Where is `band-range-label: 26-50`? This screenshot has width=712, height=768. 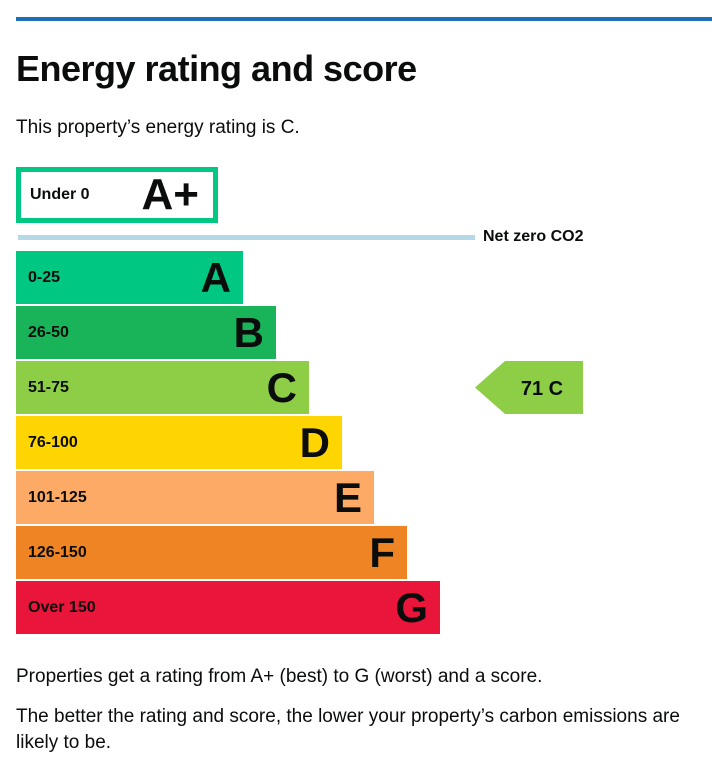
band-range-label: 26-50 is located at coordinates (48, 332).